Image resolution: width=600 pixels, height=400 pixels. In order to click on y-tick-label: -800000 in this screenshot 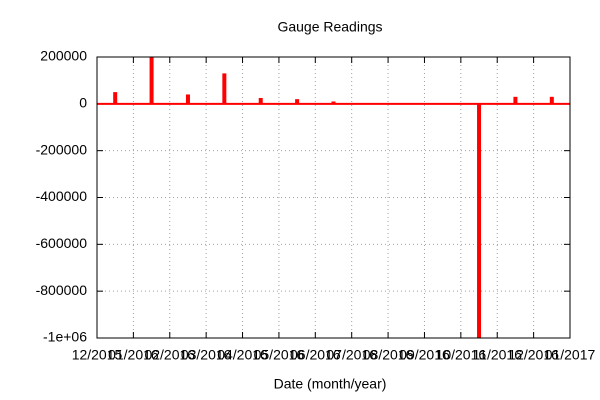, I will do `click(62, 290)`.